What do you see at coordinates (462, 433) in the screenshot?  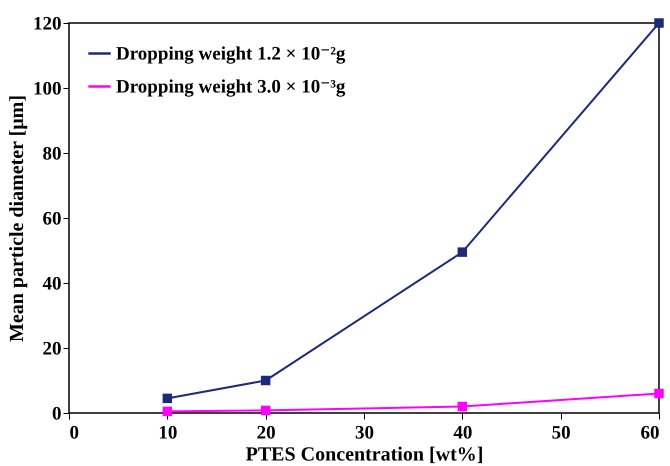 I see `x-tick-label: 40` at bounding box center [462, 433].